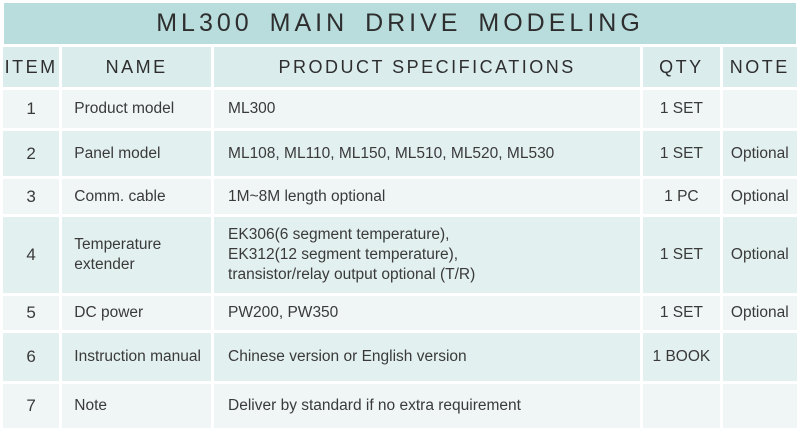  What do you see at coordinates (137, 153) in the screenshot?
I see `cell-name: Panel model` at bounding box center [137, 153].